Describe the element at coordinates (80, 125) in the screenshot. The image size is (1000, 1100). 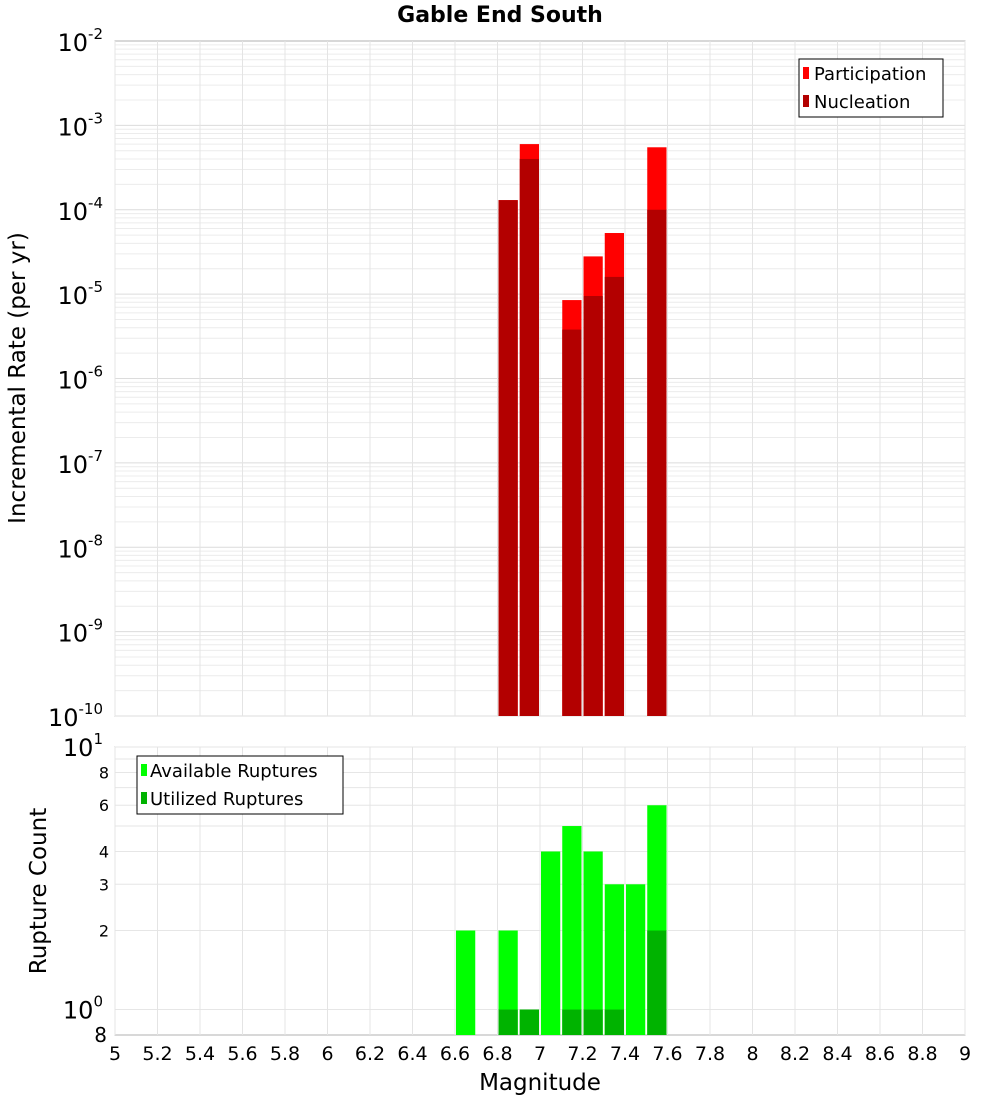
I see `rate-y-tick-label: 10⁻³` at that location.